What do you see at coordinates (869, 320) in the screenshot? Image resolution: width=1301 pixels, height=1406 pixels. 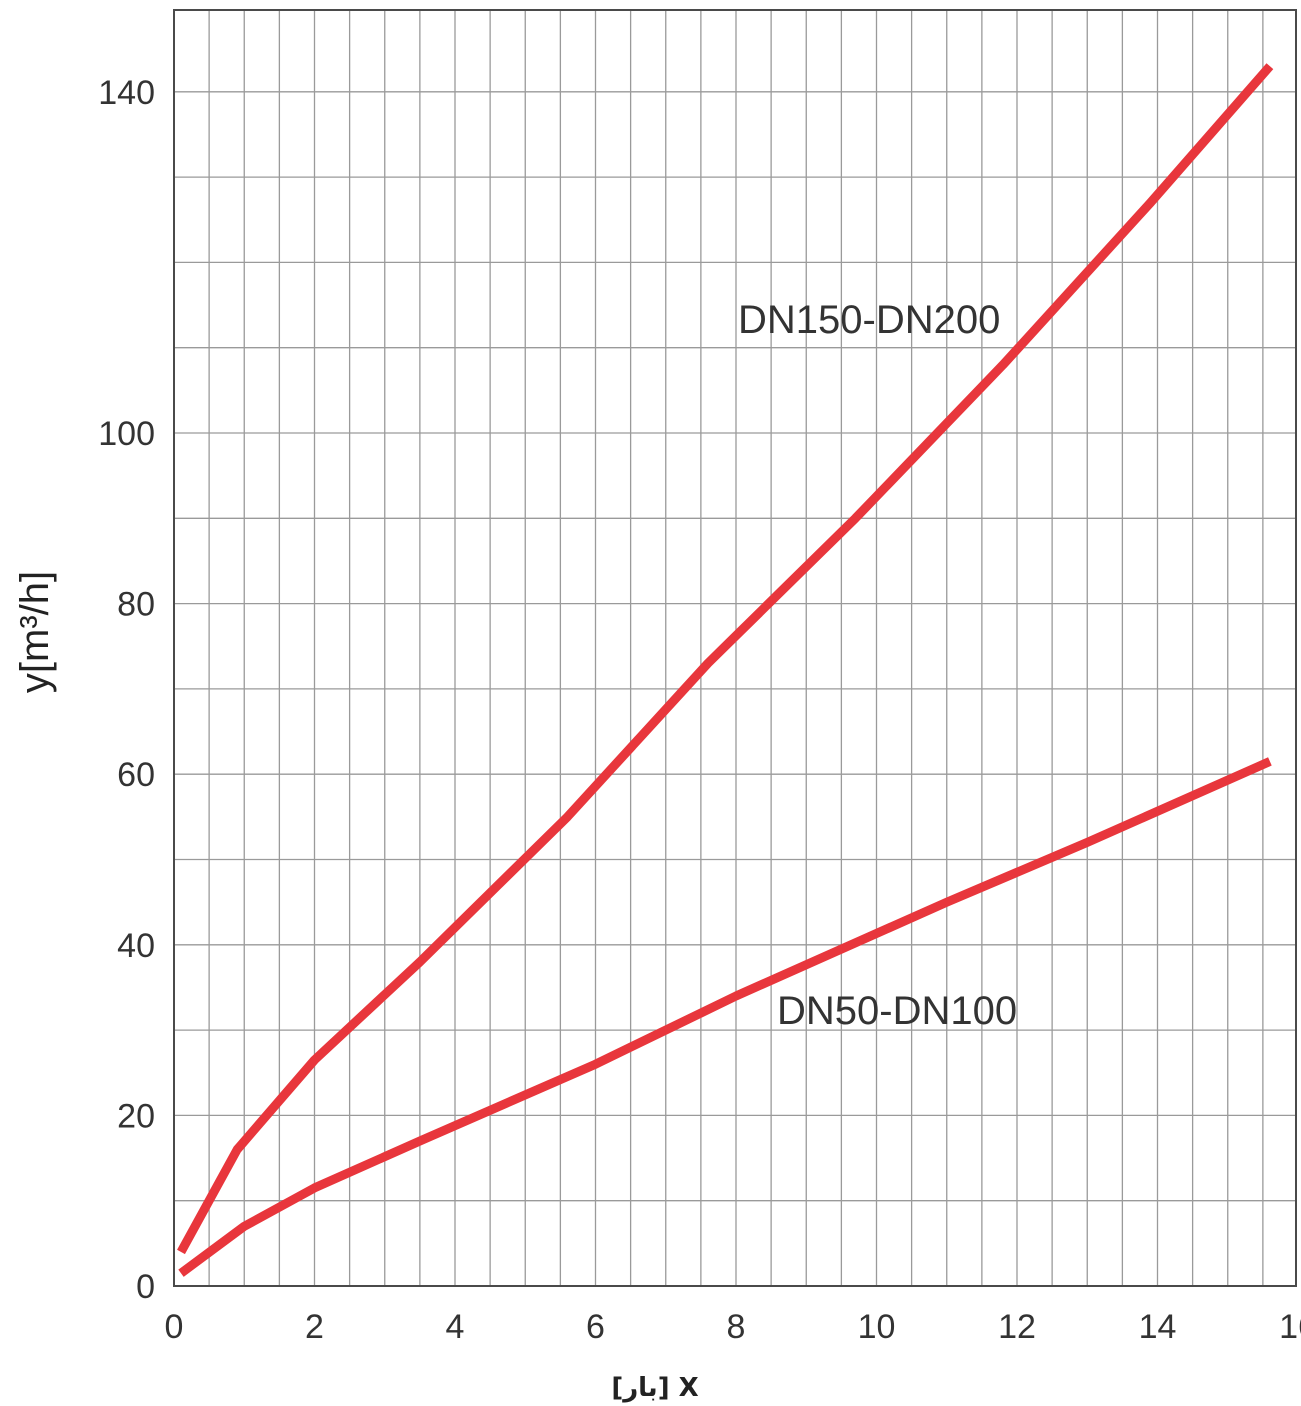 I see `series-label-dn150-dn200: DN150-DN200` at bounding box center [869, 320].